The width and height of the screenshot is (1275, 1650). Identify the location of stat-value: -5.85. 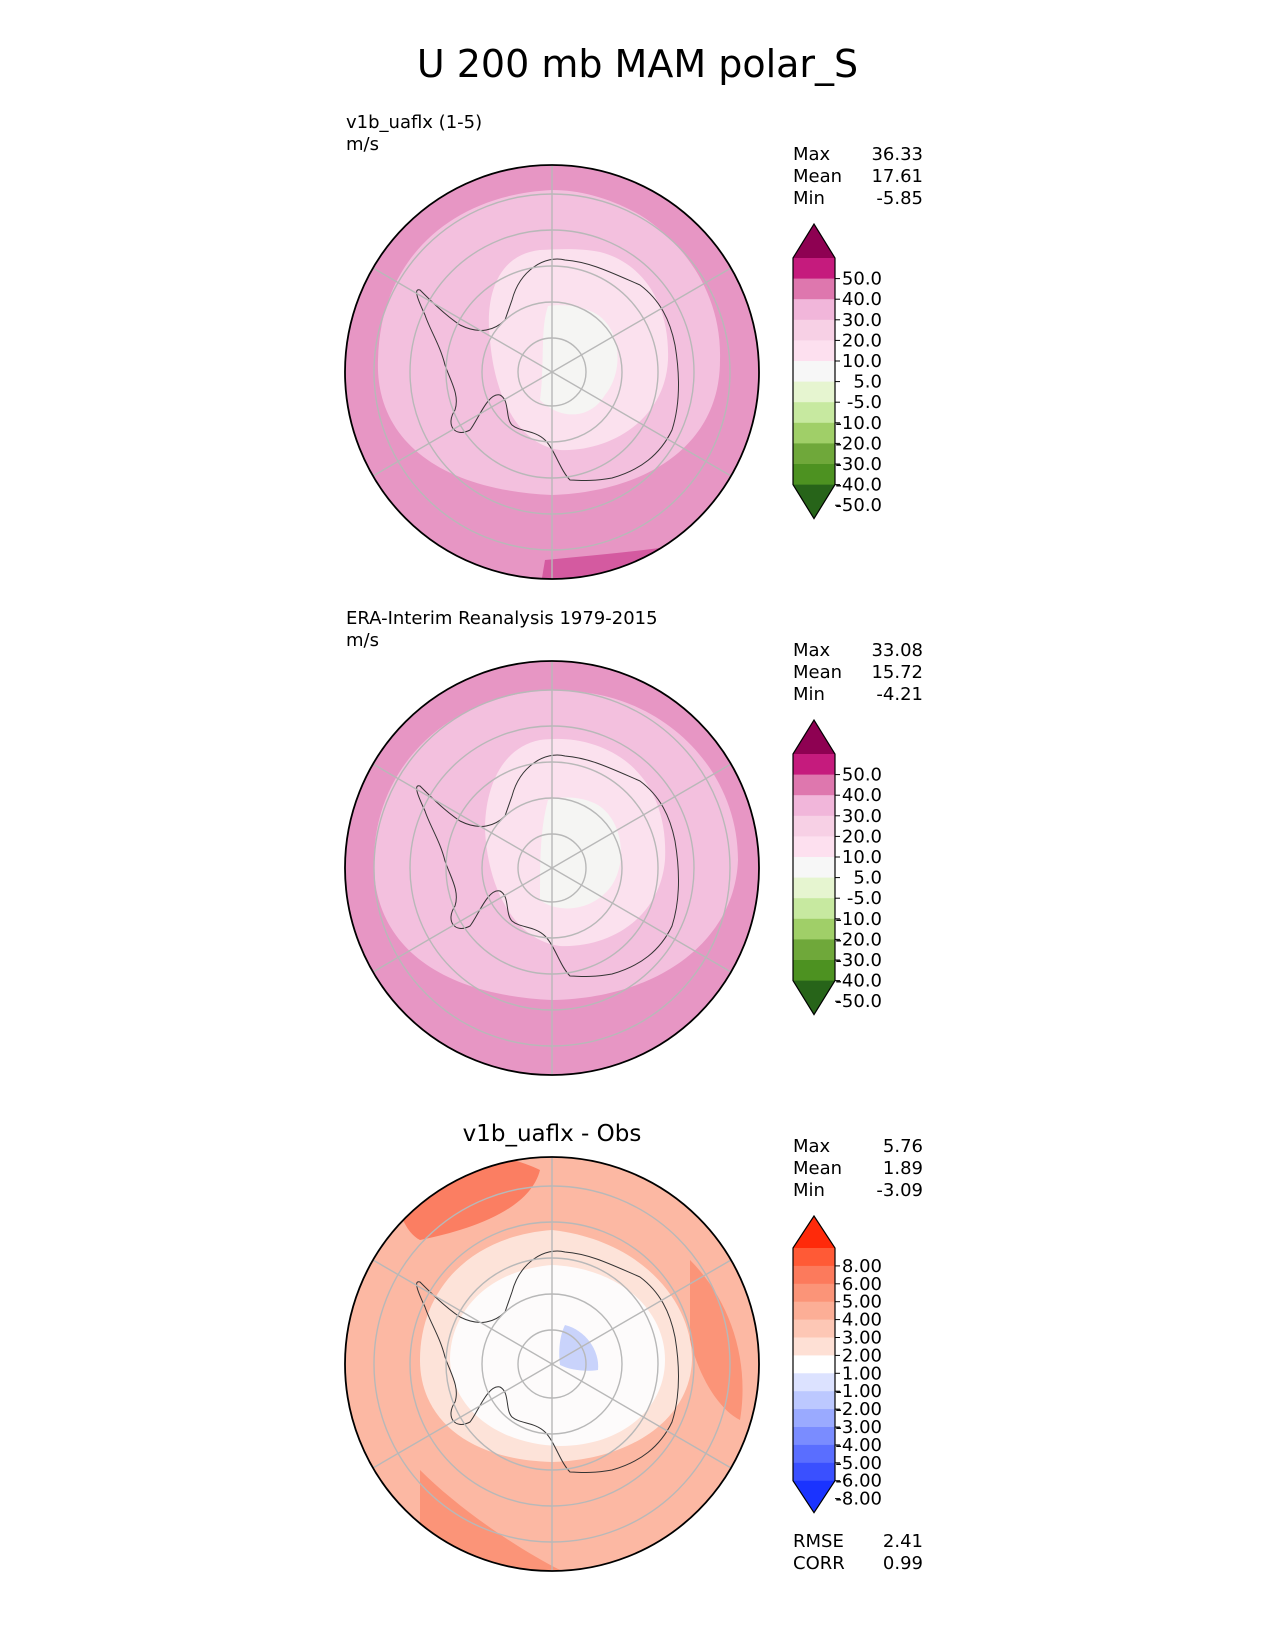
(899, 198).